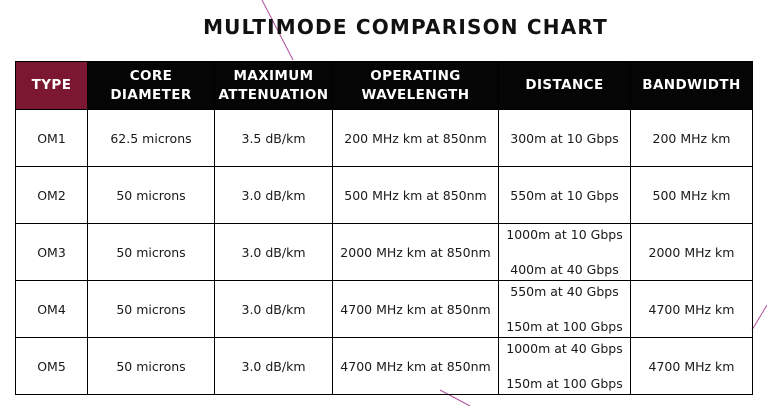 The width and height of the screenshot is (767, 406). What do you see at coordinates (564, 252) in the screenshot?
I see `cell-distance: 1000m at 10 Gbps 400m at 40 Gbps` at bounding box center [564, 252].